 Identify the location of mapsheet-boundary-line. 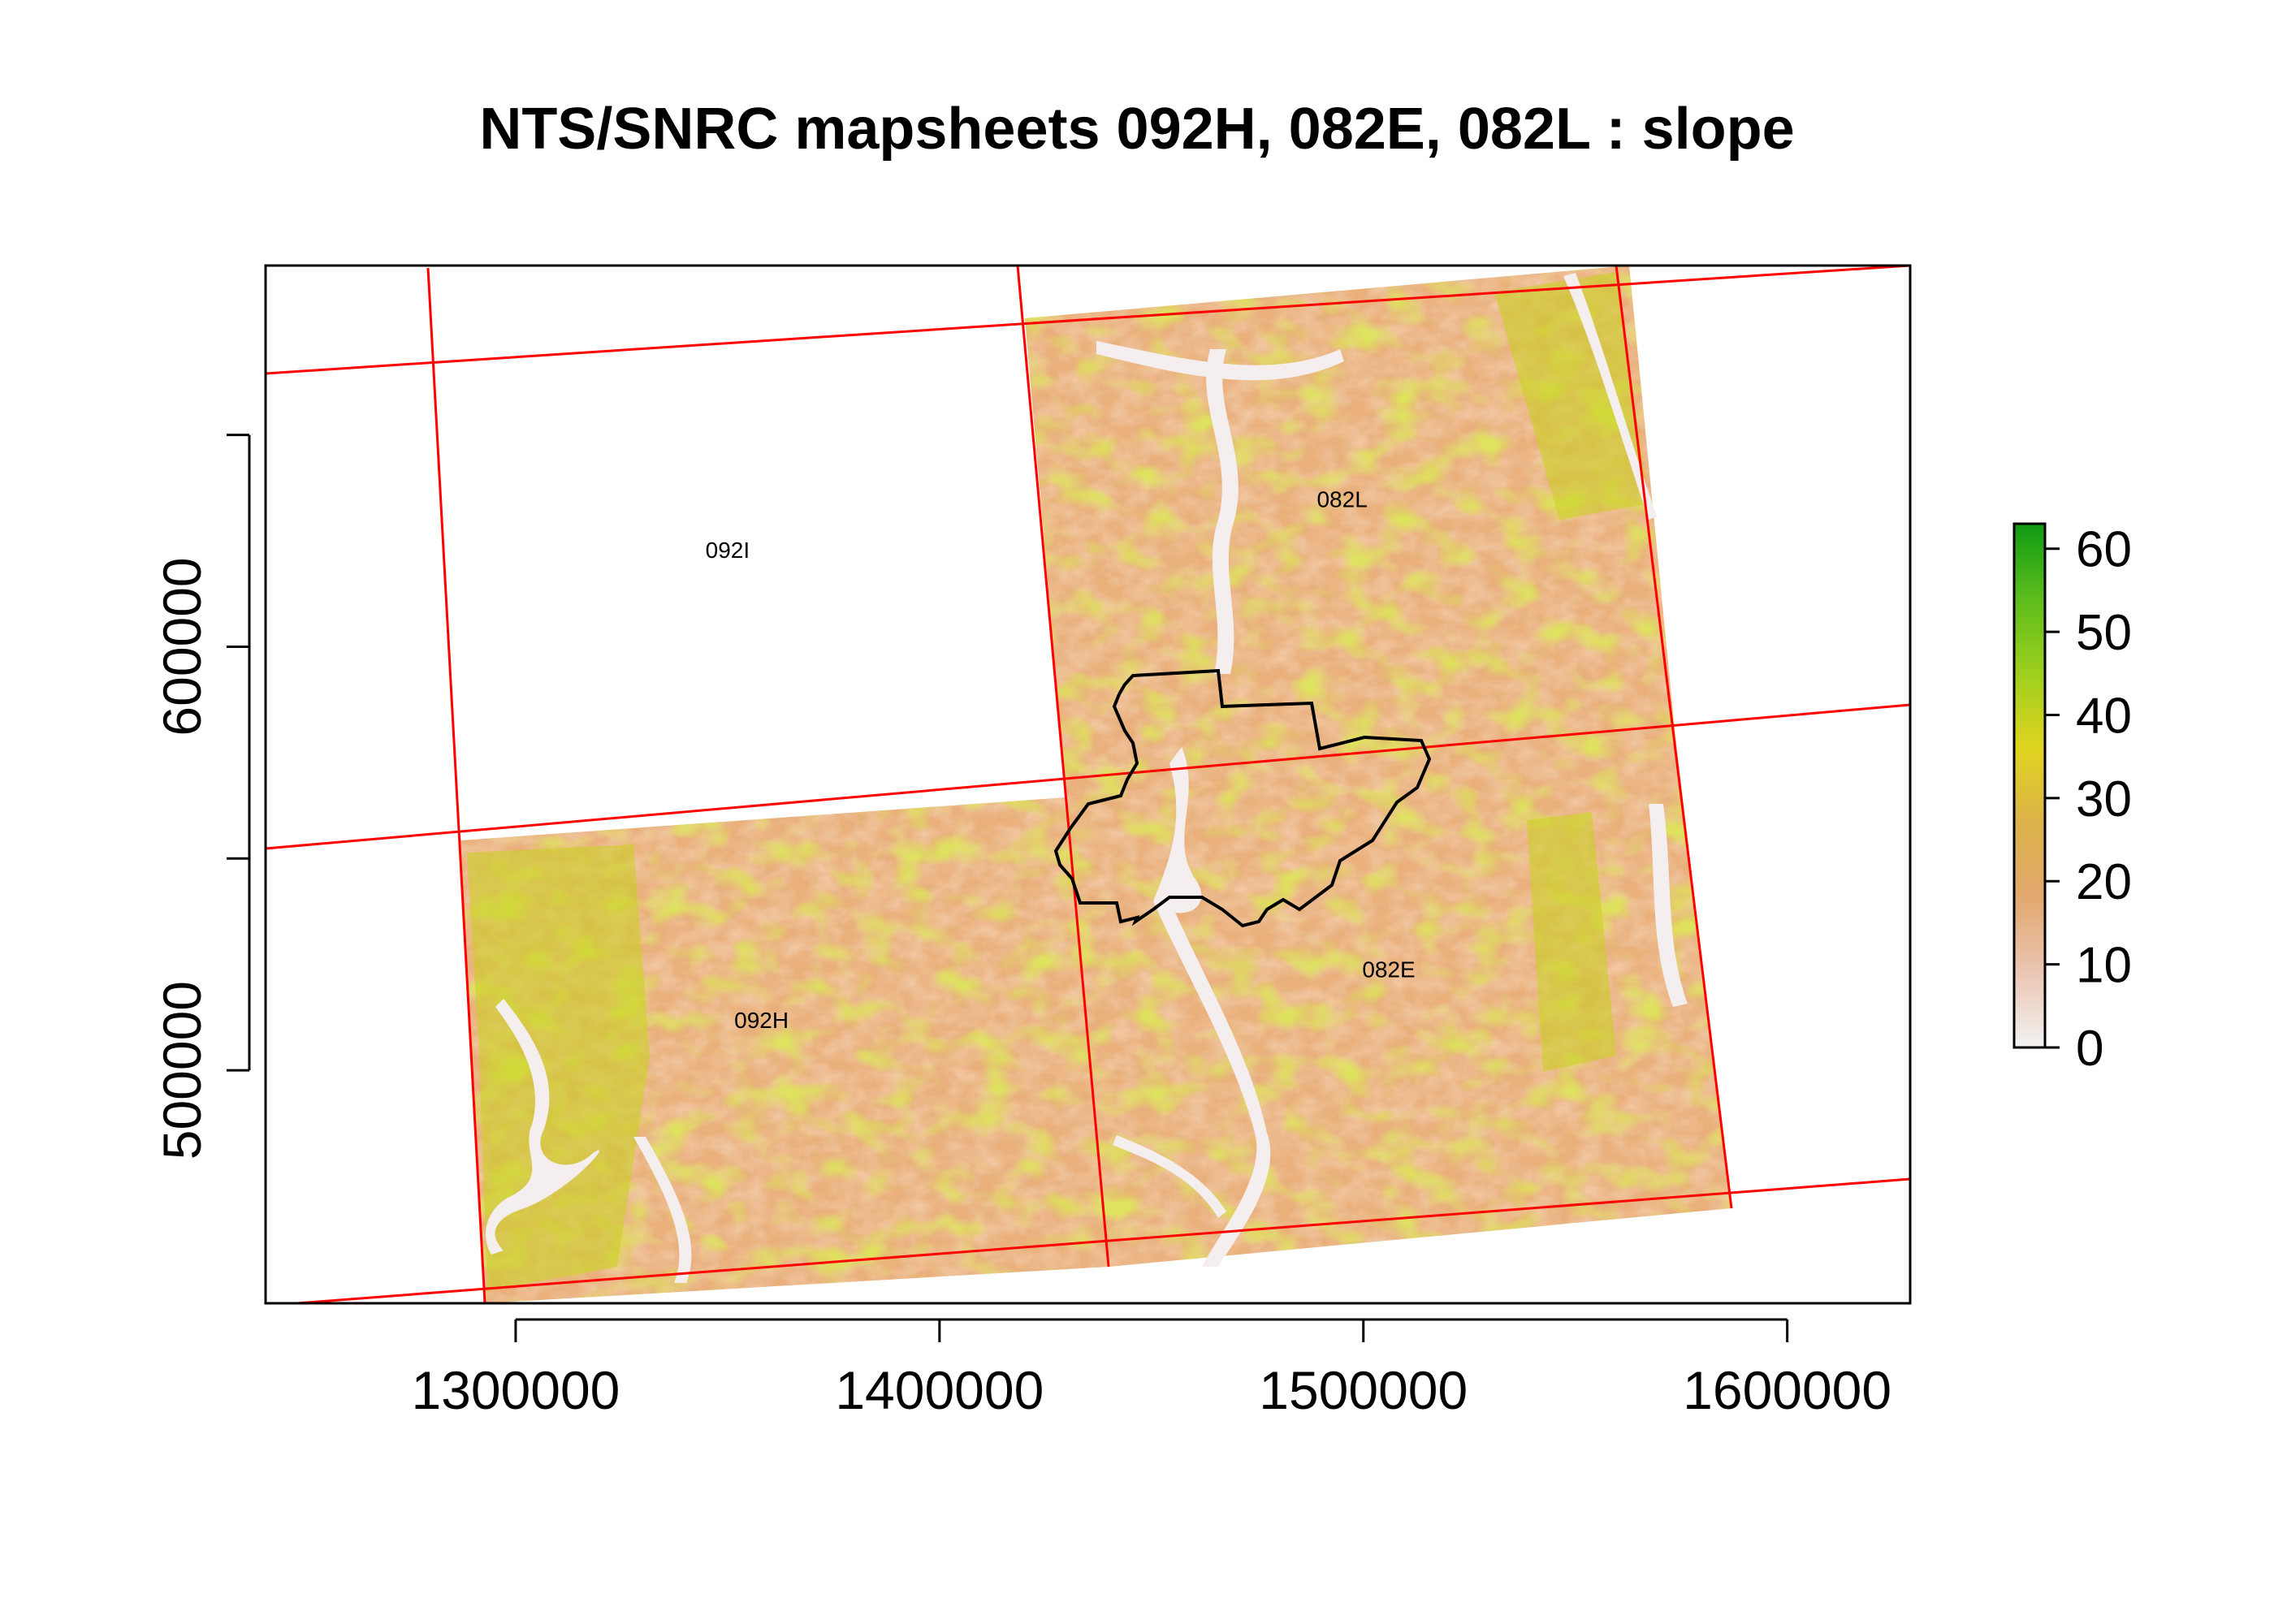
(456, 786).